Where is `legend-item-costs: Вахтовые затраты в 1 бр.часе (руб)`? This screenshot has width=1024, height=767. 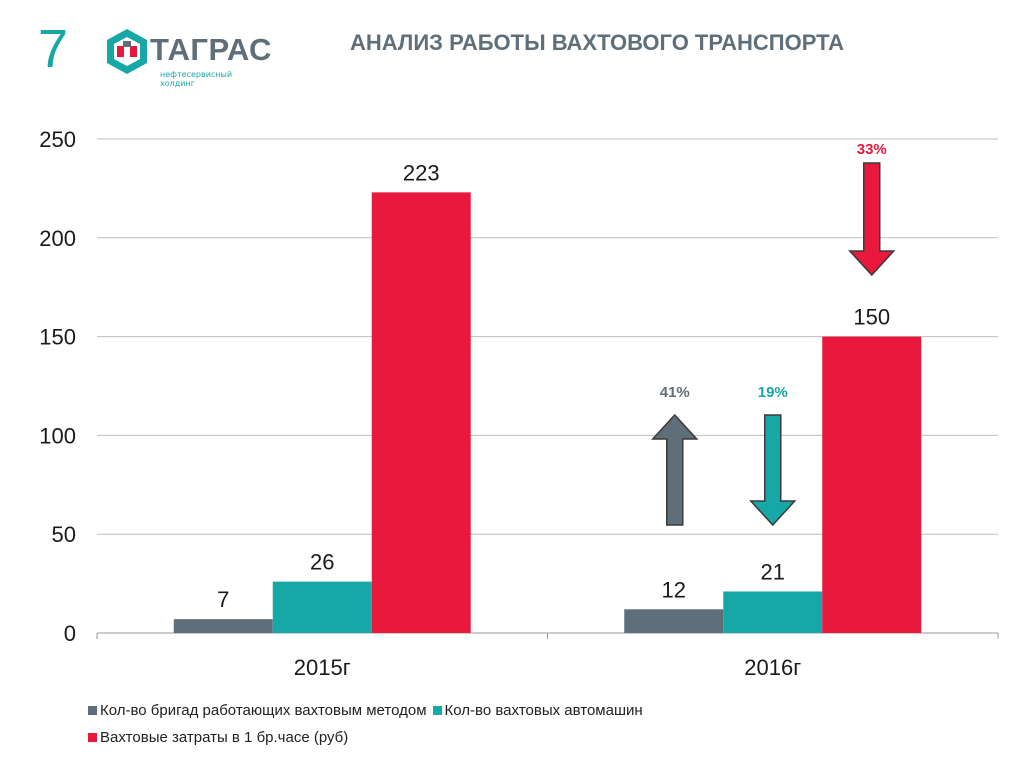 legend-item-costs: Вахтовые затраты в 1 бр.часе (руб) is located at coordinates (218, 737).